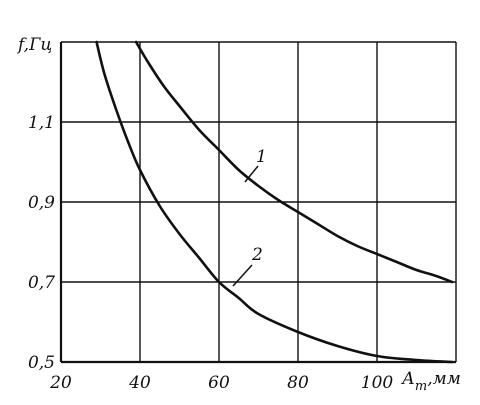 The image size is (480, 405). I want to click on curve-1-leader, so click(251, 174).